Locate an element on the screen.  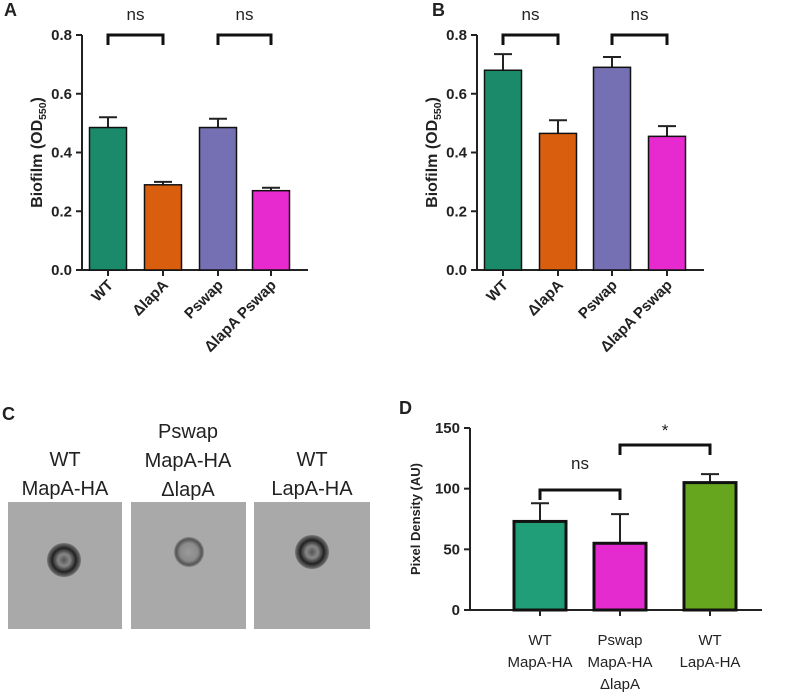
y-axis-label-part: Pixel Density (AU) is located at coordinates (415, 519).